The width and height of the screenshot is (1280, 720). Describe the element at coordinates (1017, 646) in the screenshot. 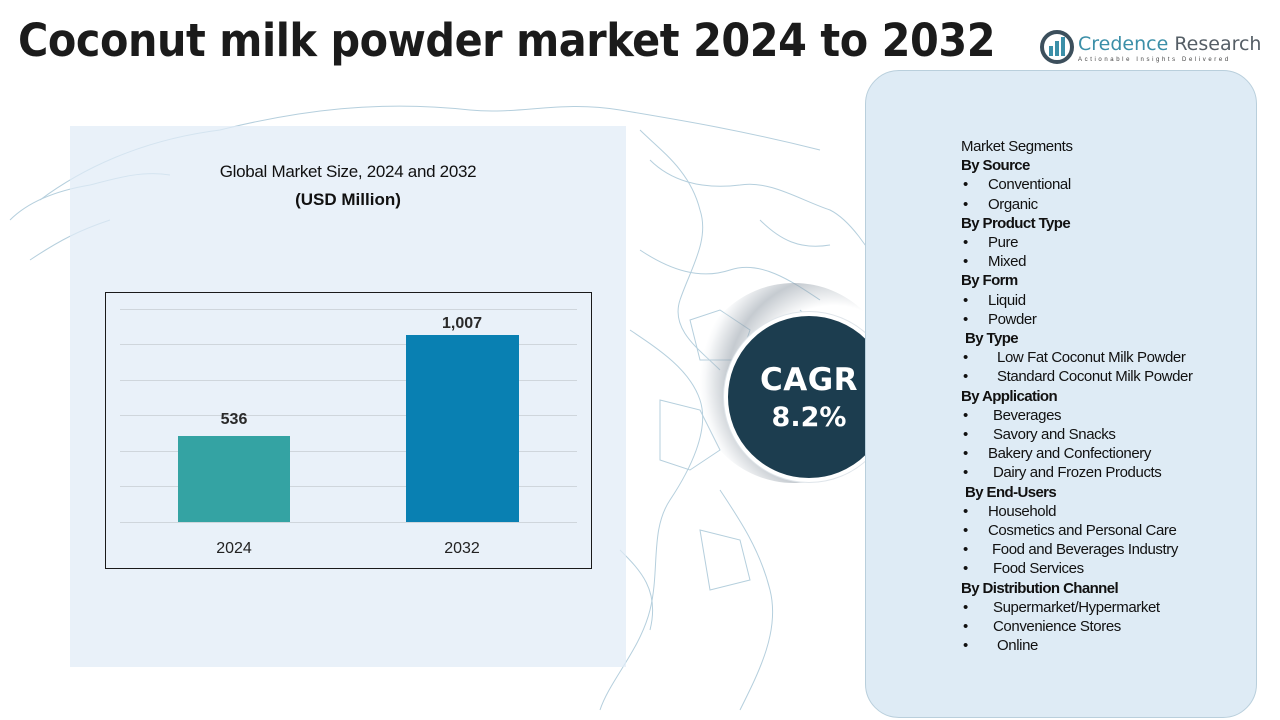

I see `segment-item-label: Online` at that location.